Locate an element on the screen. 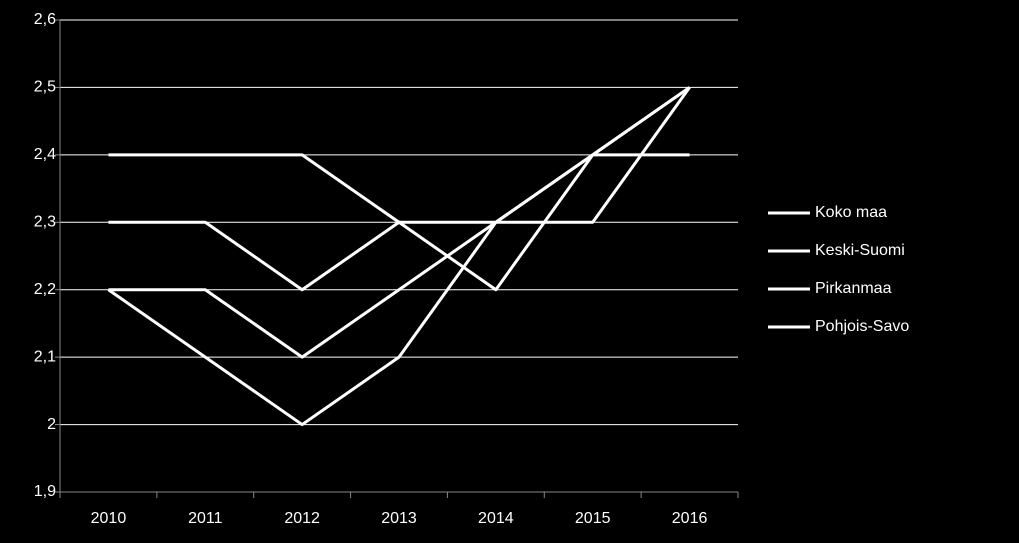 The height and width of the screenshot is (543, 1019). y-tick-label: 2,1 is located at coordinates (45, 356).